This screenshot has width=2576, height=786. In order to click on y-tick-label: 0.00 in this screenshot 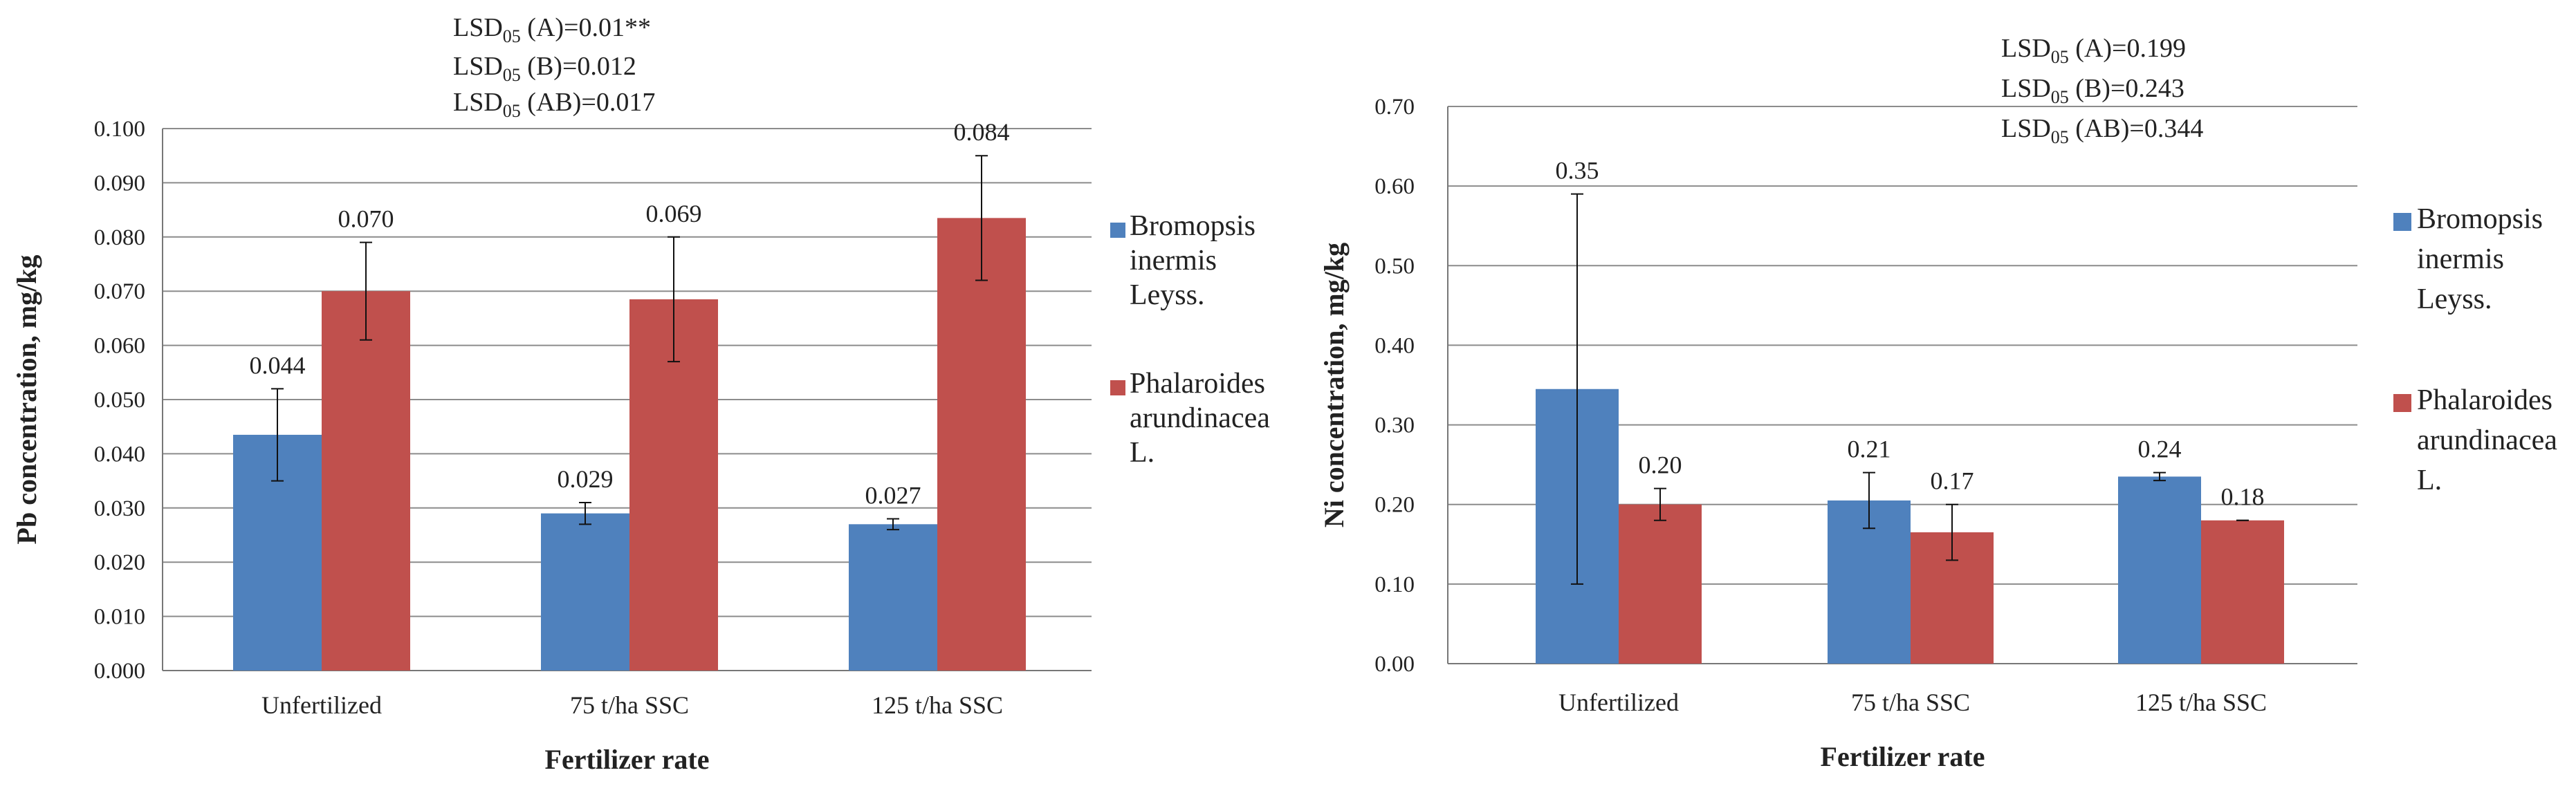, I will do `click(1394, 664)`.